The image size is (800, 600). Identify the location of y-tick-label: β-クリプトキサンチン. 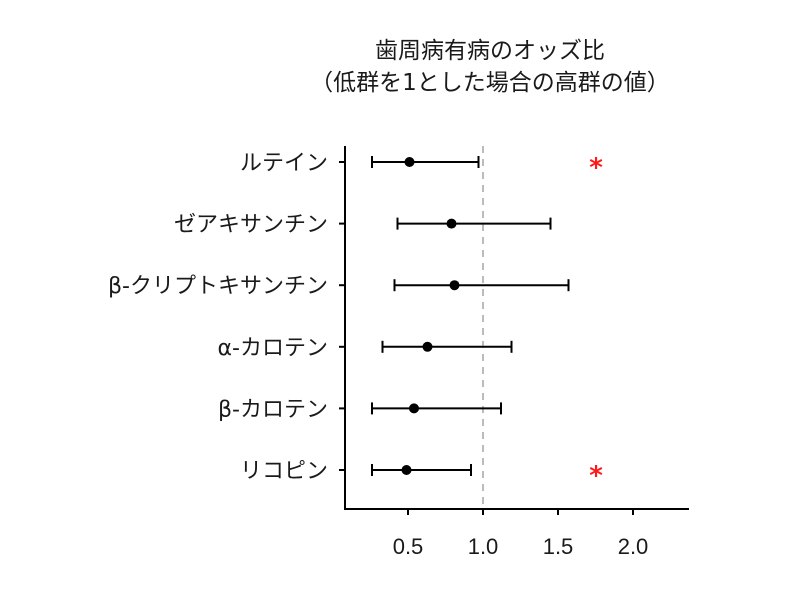
(218, 286).